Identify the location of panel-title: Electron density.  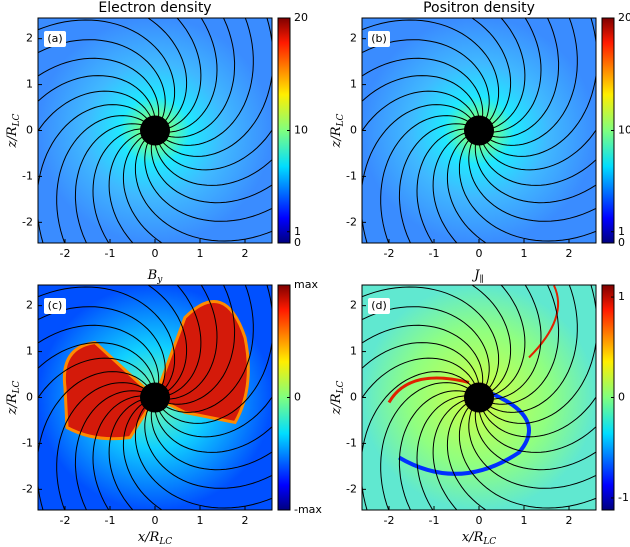
(154, 8).